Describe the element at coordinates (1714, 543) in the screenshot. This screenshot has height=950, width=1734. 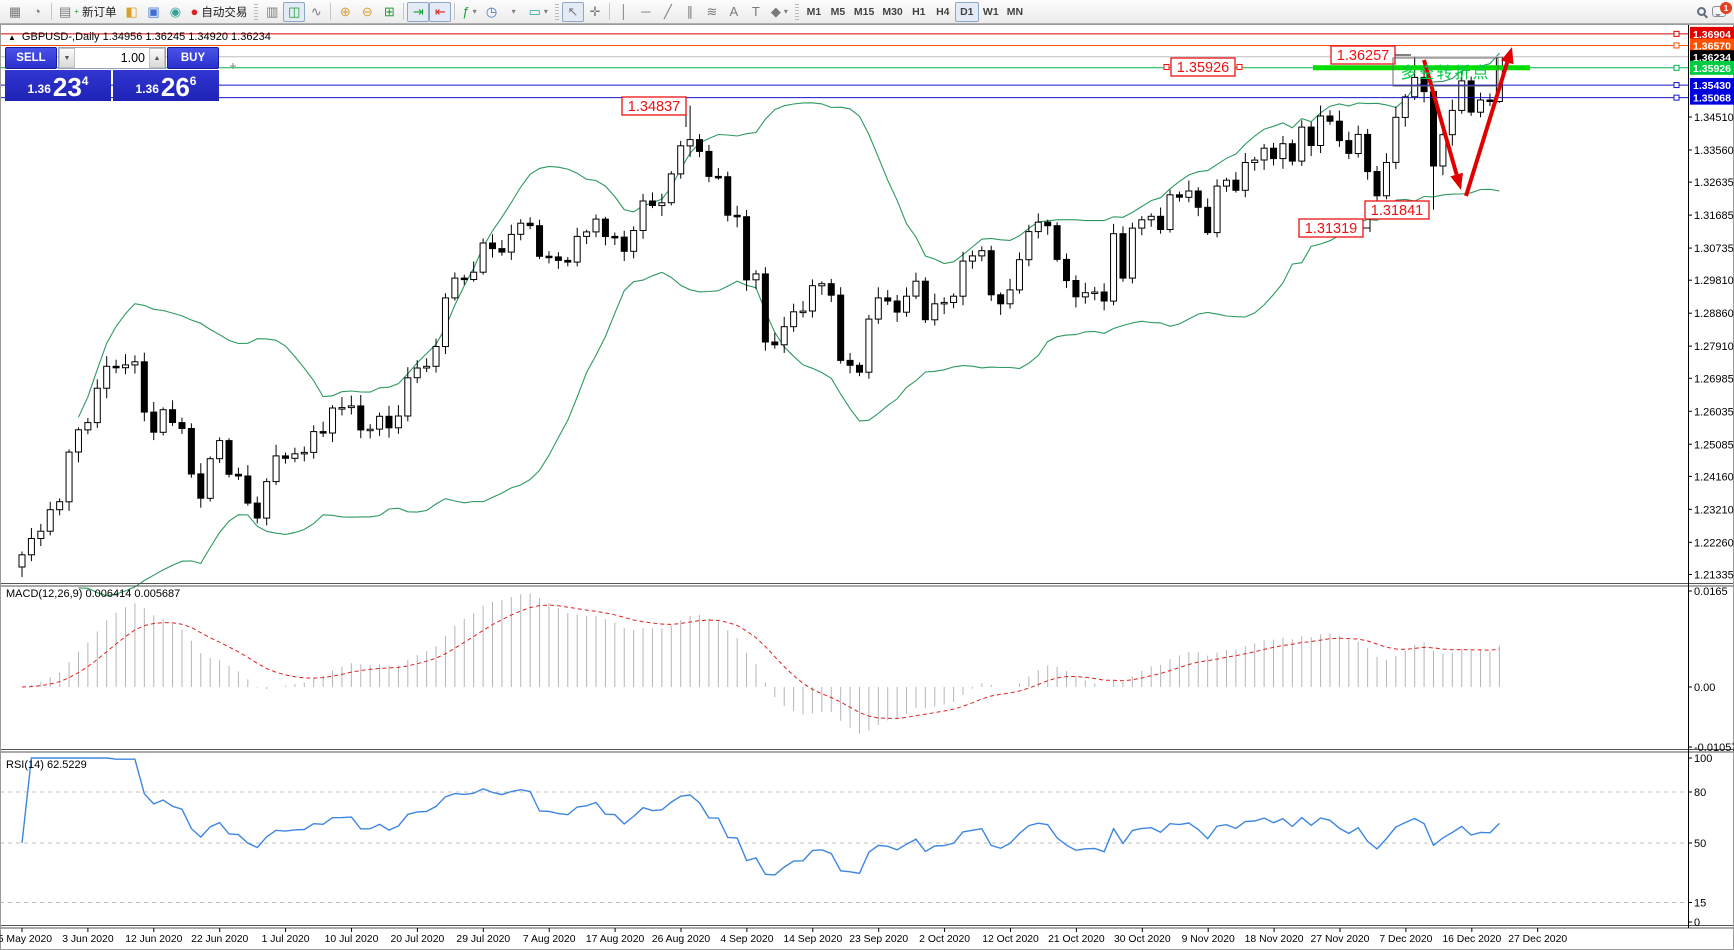
I see `price-tick-label: 1.22260` at that location.